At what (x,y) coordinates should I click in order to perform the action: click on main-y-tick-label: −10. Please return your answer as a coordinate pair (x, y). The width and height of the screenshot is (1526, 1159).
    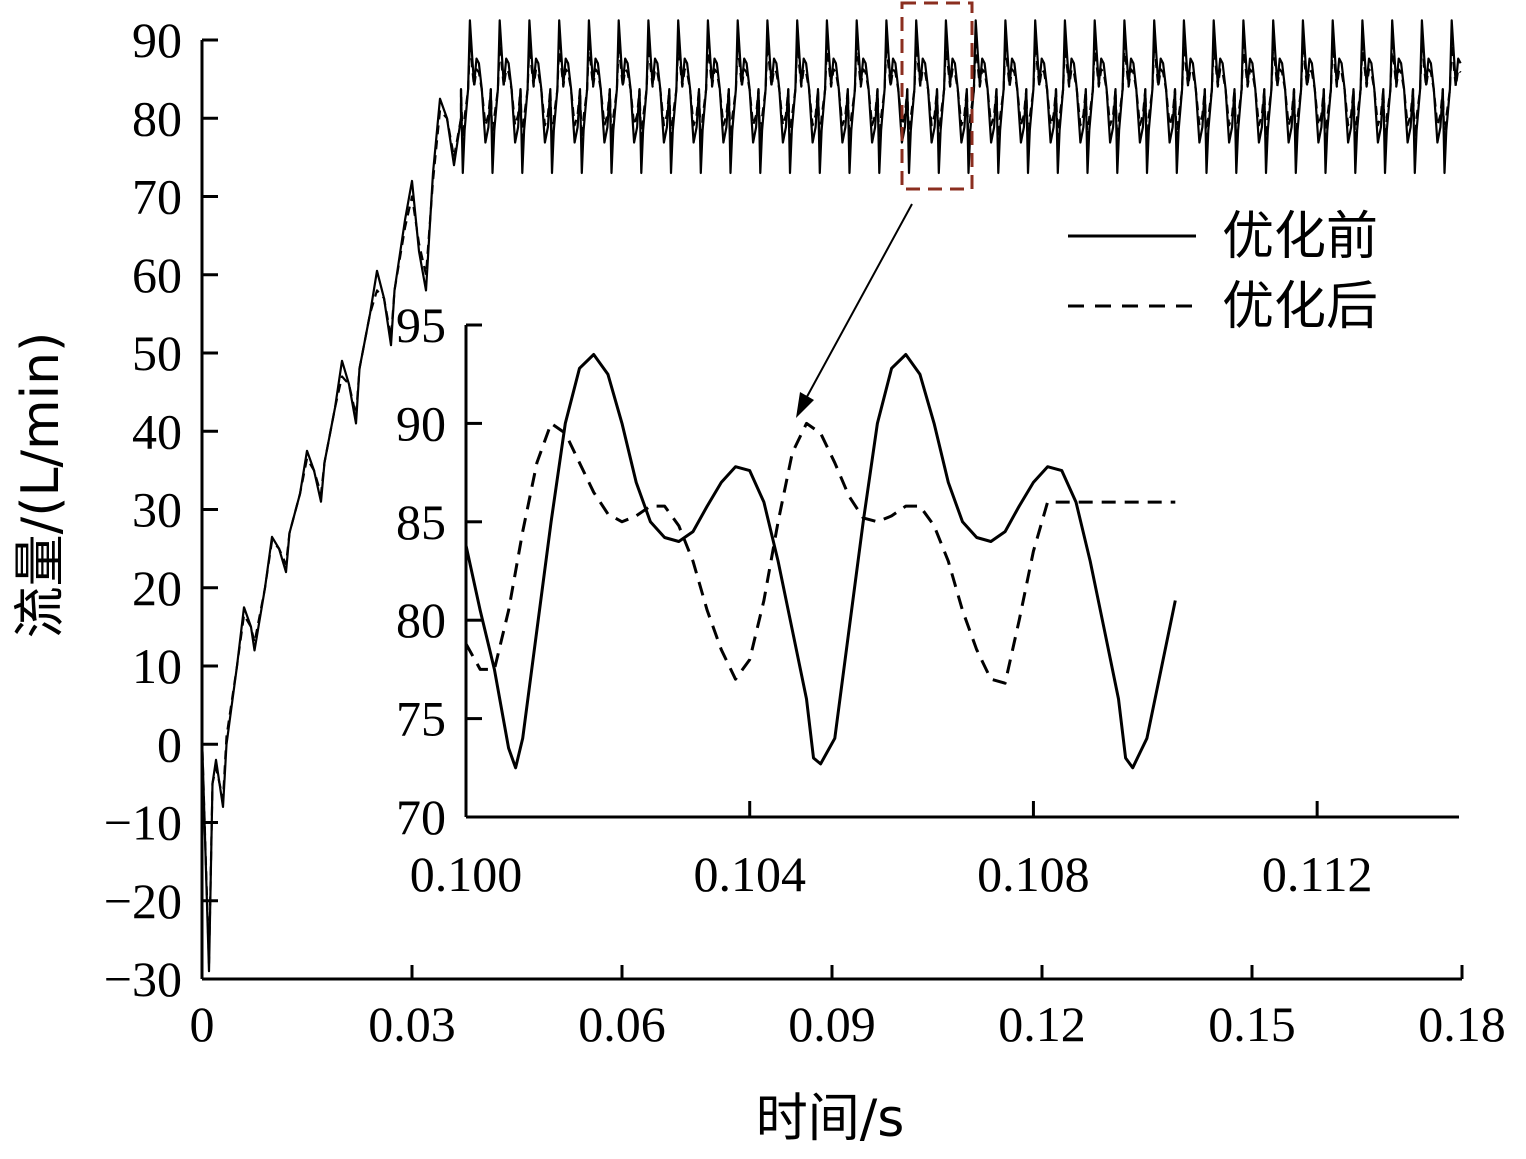
    Looking at the image, I should click on (143, 823).